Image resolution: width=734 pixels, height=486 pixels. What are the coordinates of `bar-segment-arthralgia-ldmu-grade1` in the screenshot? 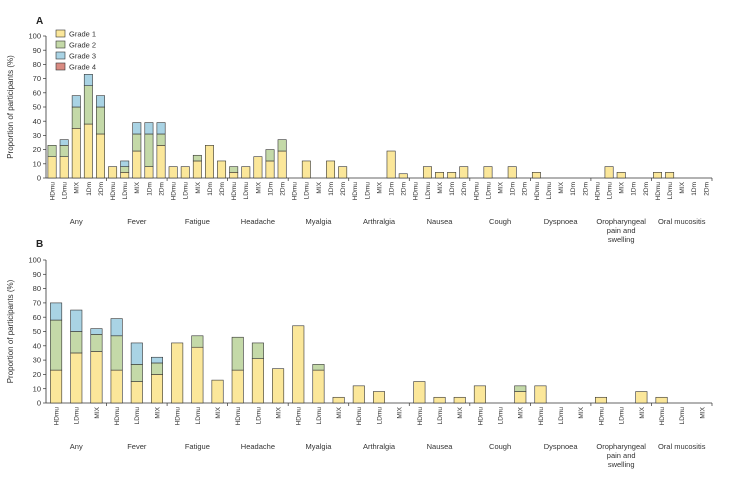 It's located at (378, 397).